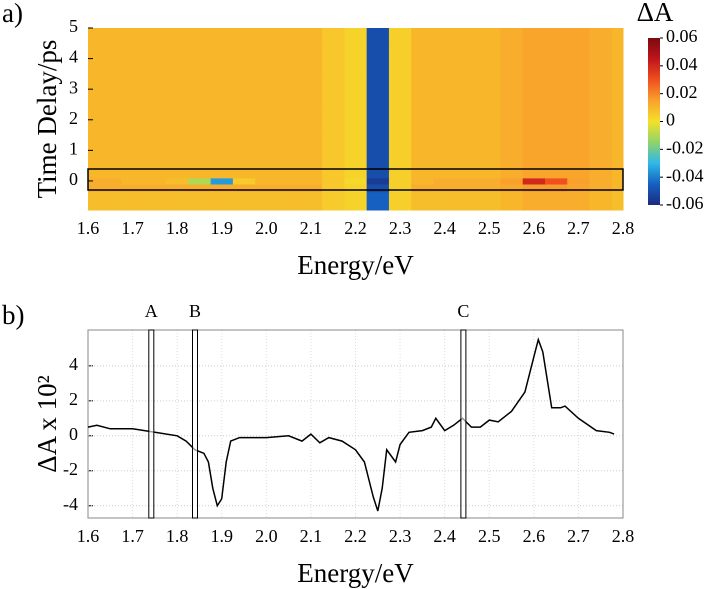 This screenshot has width=712, height=589. Describe the element at coordinates (73, 434) in the screenshot. I see `y-tick-label: 0` at that location.